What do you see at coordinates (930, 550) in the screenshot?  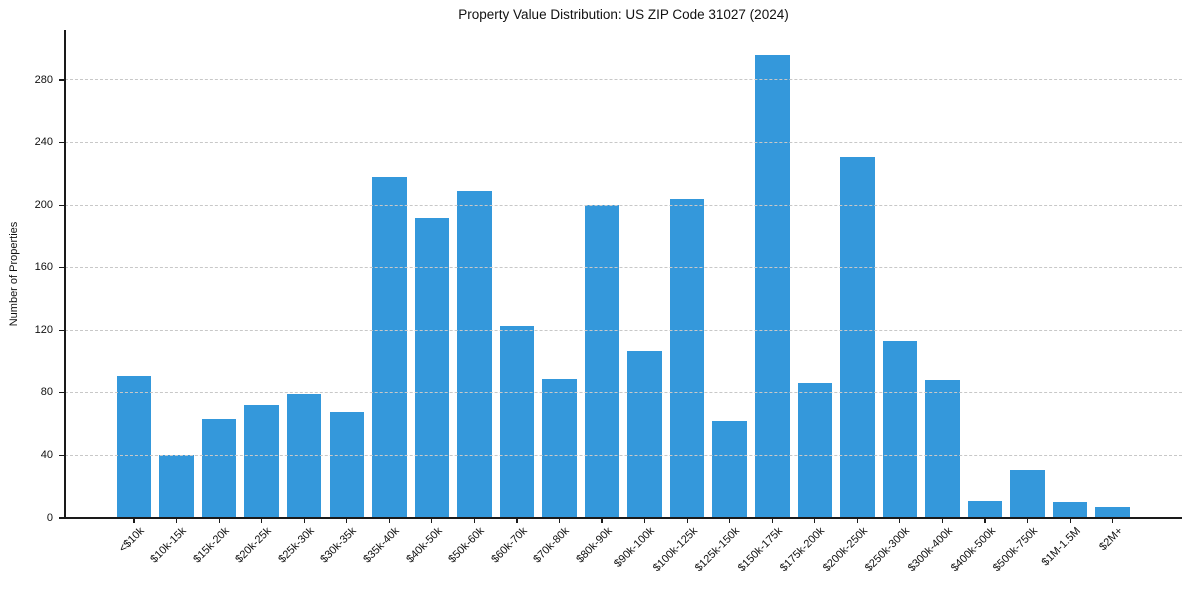 I see `x-tick-label: $300k-400k` at bounding box center [930, 550].